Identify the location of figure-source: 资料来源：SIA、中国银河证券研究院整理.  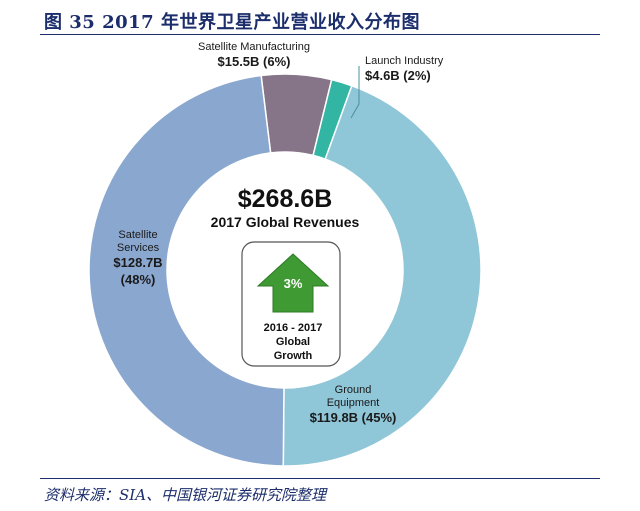
(185, 495).